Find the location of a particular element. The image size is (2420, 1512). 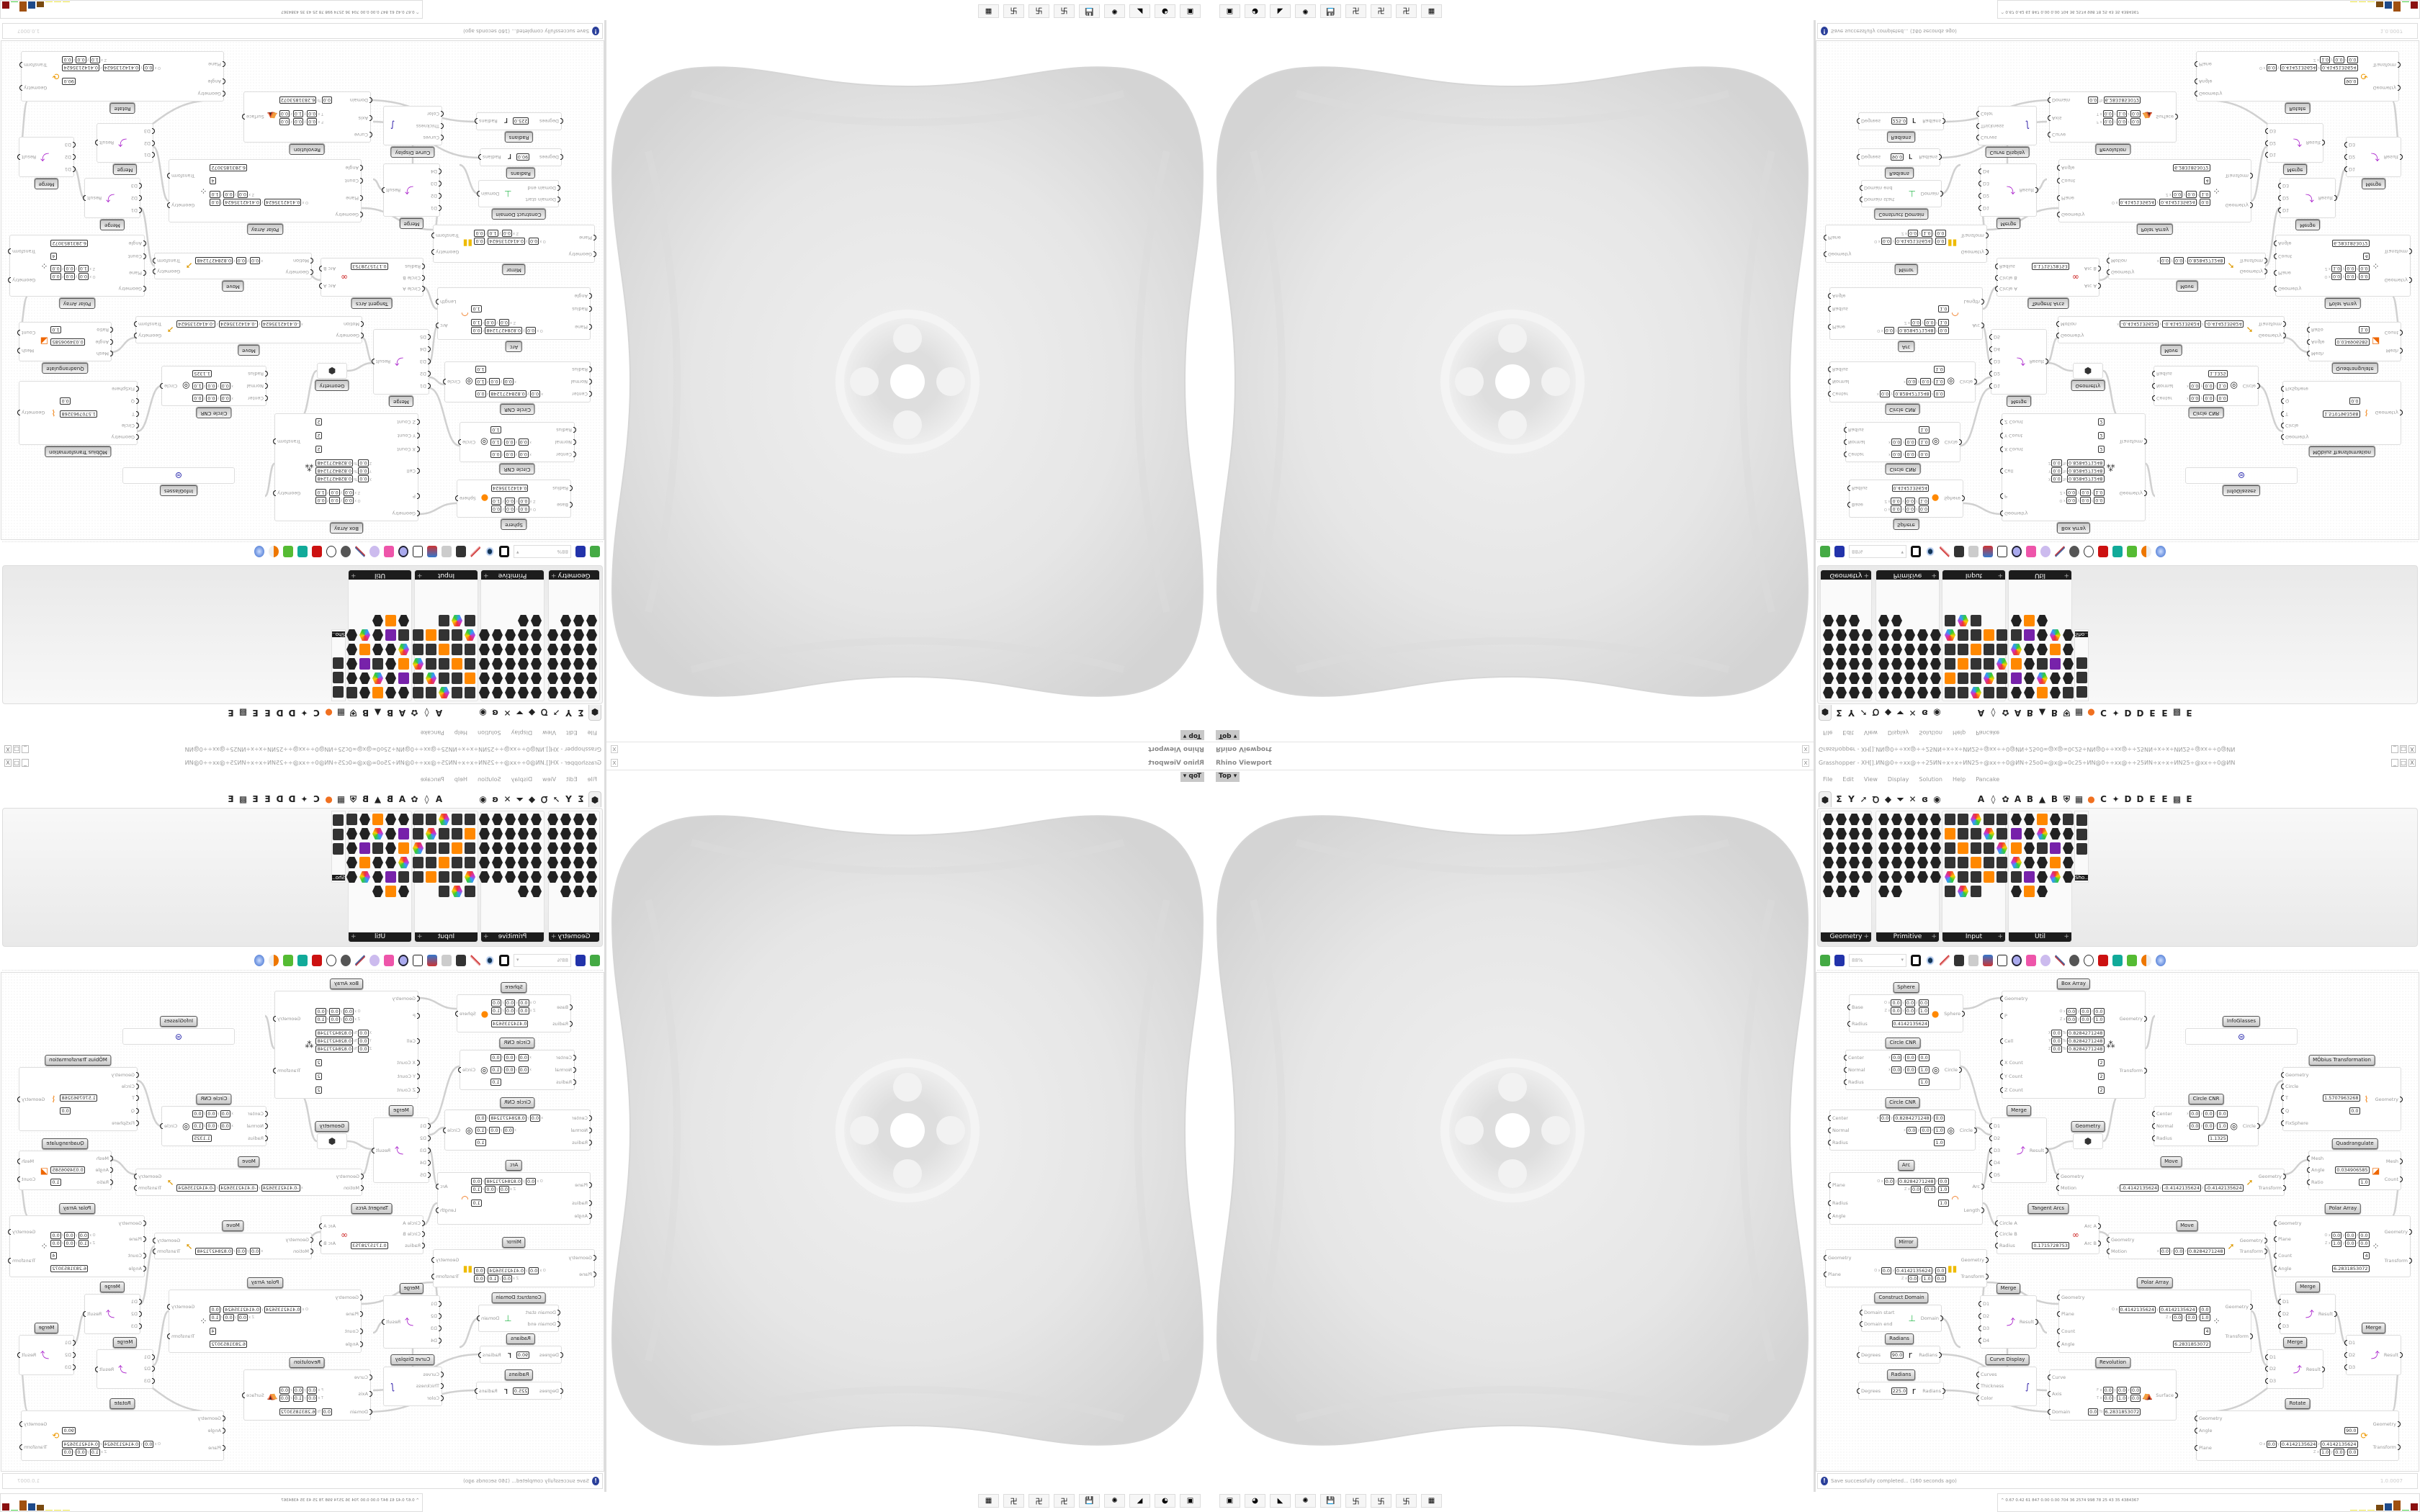

input-d3: D3 is located at coordinates (140, 1381).